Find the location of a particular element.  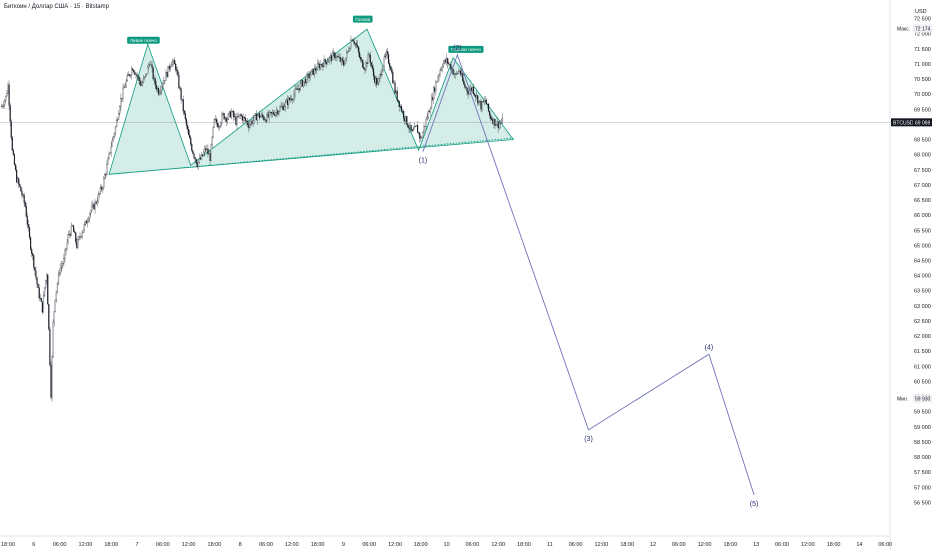

x-tick-label: 9 is located at coordinates (343, 545).